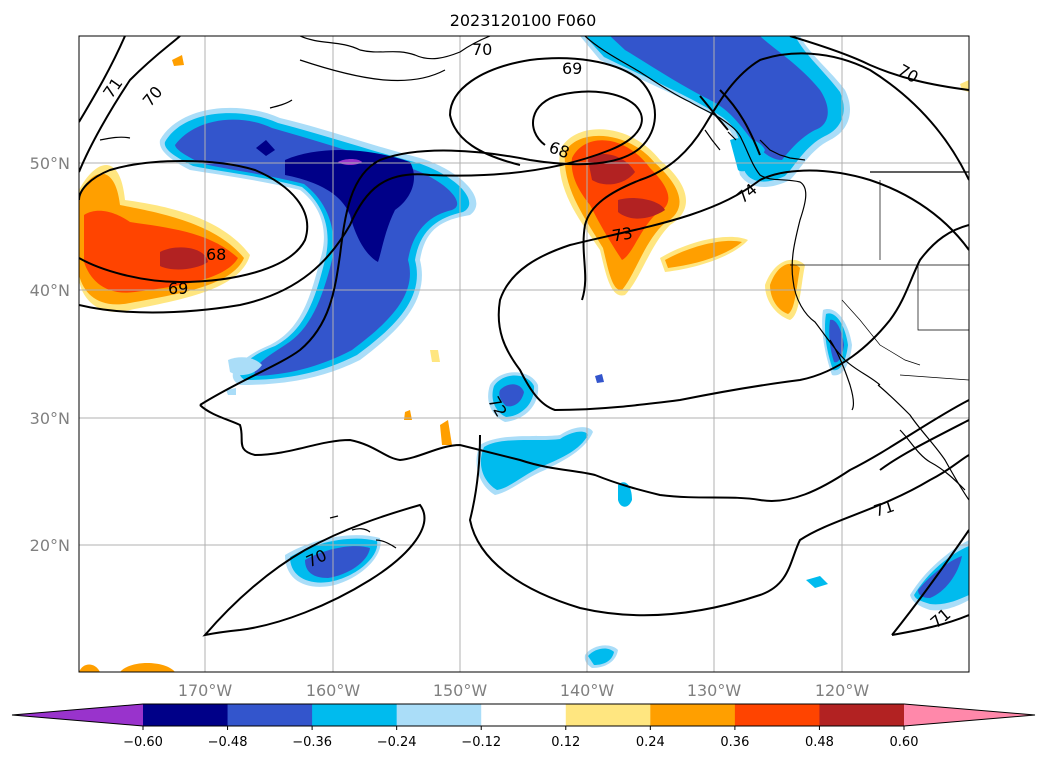  I want to click on map-title: 2023120100 F060, so click(523, 20).